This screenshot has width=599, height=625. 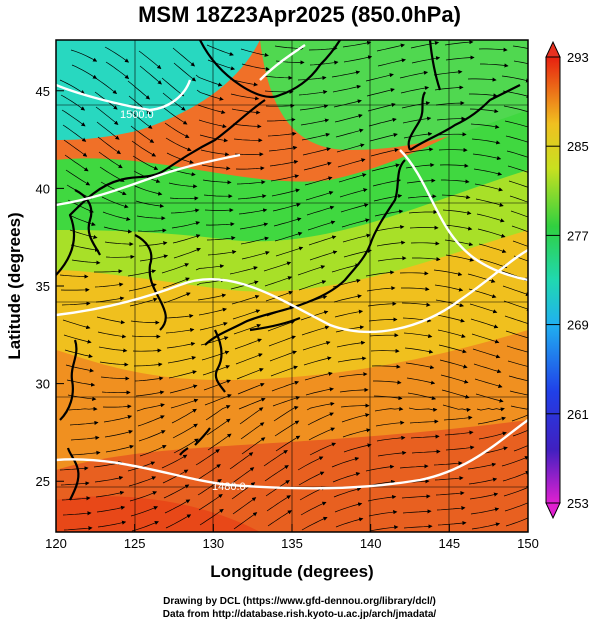 What do you see at coordinates (56, 543) in the screenshot?
I see `x-tick-label: 120` at bounding box center [56, 543].